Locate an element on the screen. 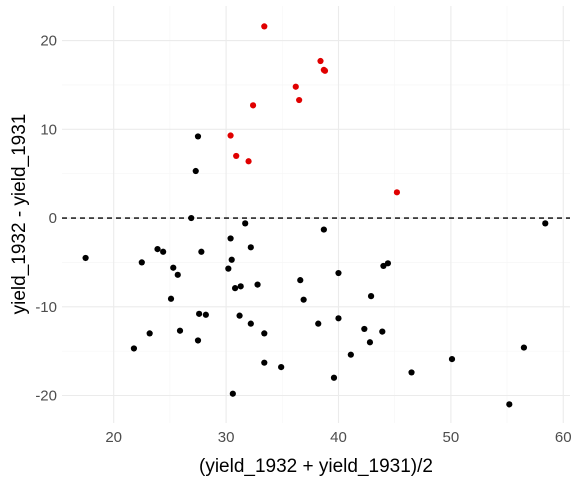 Image resolution: width=576 pixels, height=480 pixels. x-axis-title: (yield_1932 + yield_1931)/2 is located at coordinates (316, 466).